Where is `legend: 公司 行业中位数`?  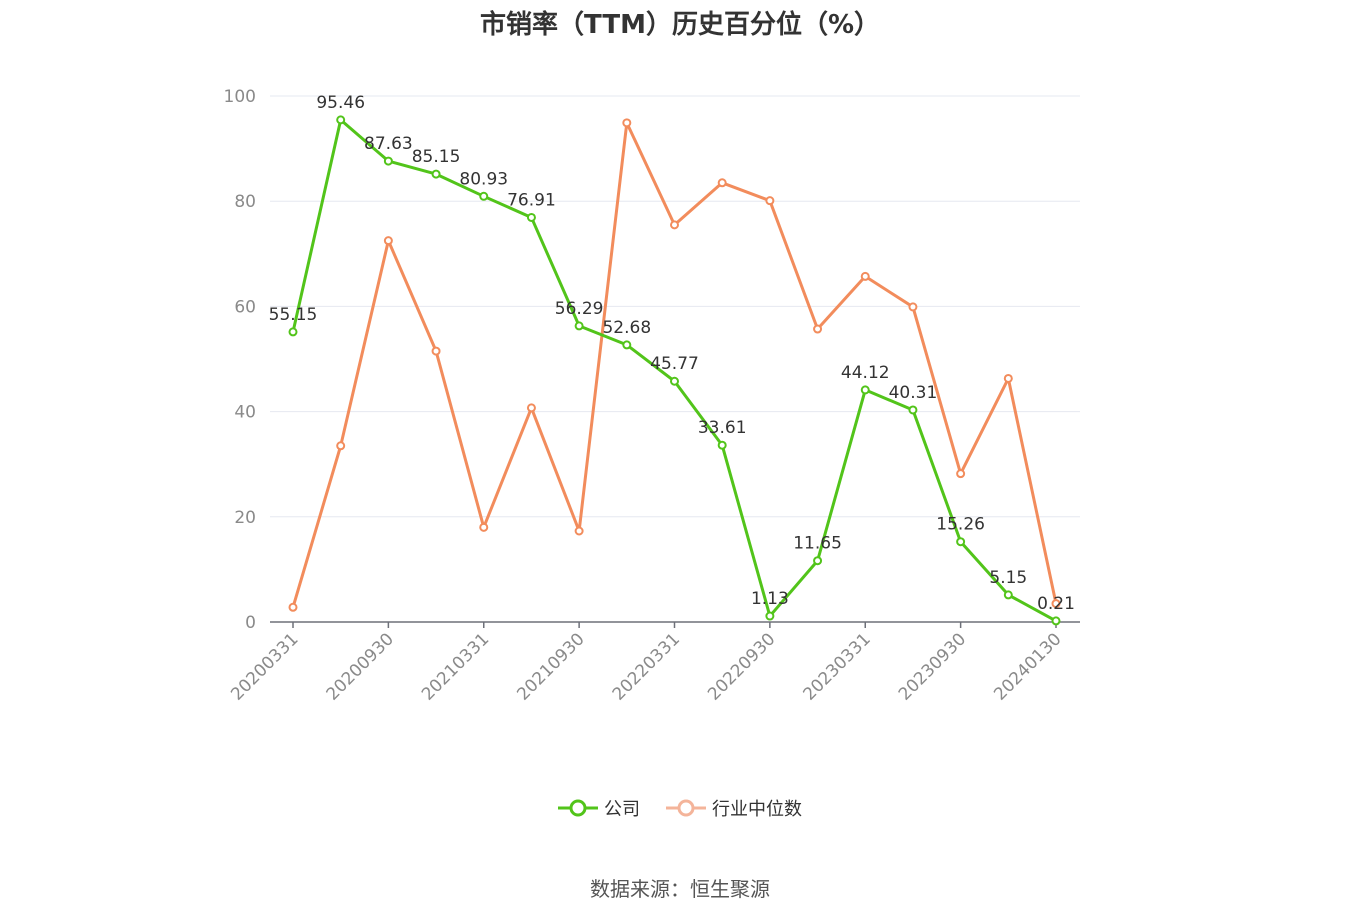
legend: 公司 行业中位数 is located at coordinates (680, 808).